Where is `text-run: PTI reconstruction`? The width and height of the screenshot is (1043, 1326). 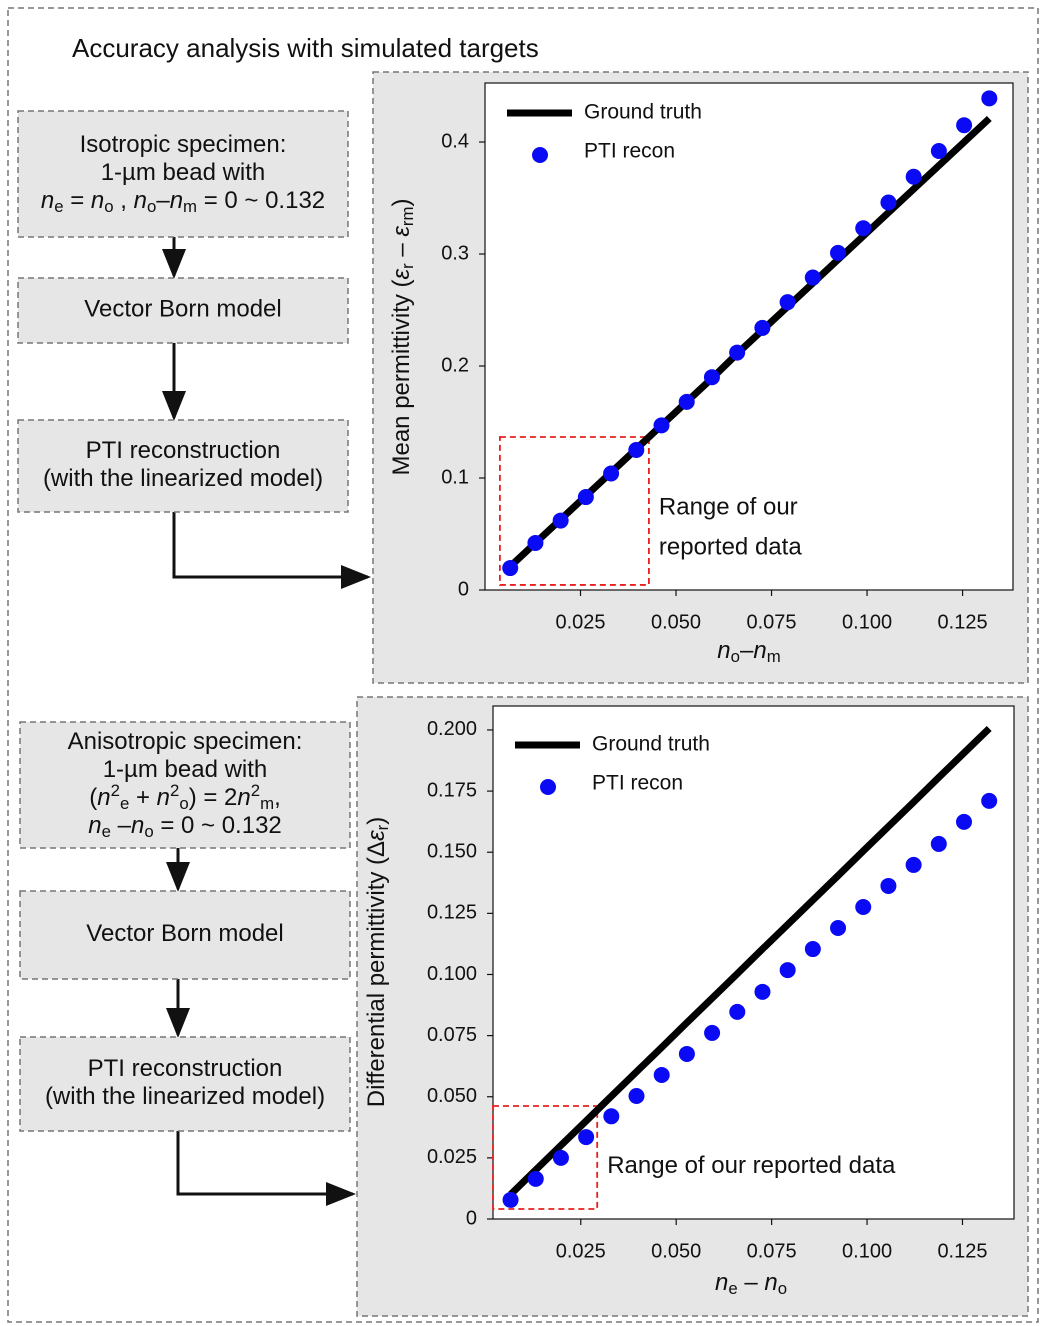 text-run: PTI reconstruction is located at coordinates (183, 450).